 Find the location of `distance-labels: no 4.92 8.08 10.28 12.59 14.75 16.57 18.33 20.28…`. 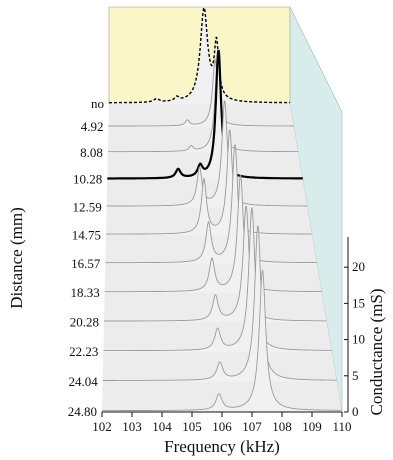

distance-labels: no 4.92 8.08 10.28 12.59 14.75 16.57 18.33 20.28… is located at coordinates (86, 257).